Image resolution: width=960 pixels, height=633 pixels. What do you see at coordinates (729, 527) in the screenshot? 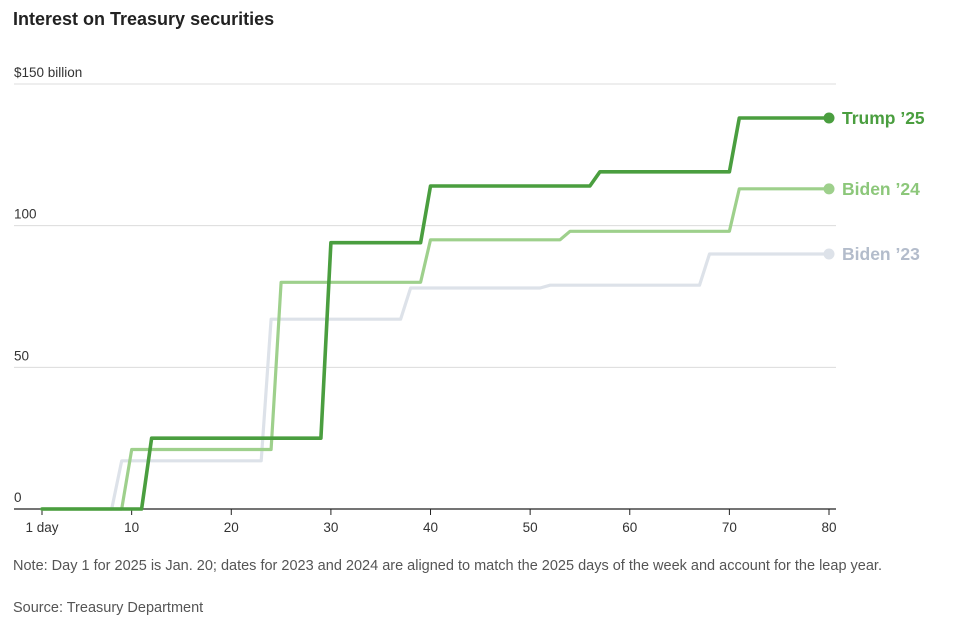
I see `x-tick-label-70: 70` at bounding box center [729, 527].